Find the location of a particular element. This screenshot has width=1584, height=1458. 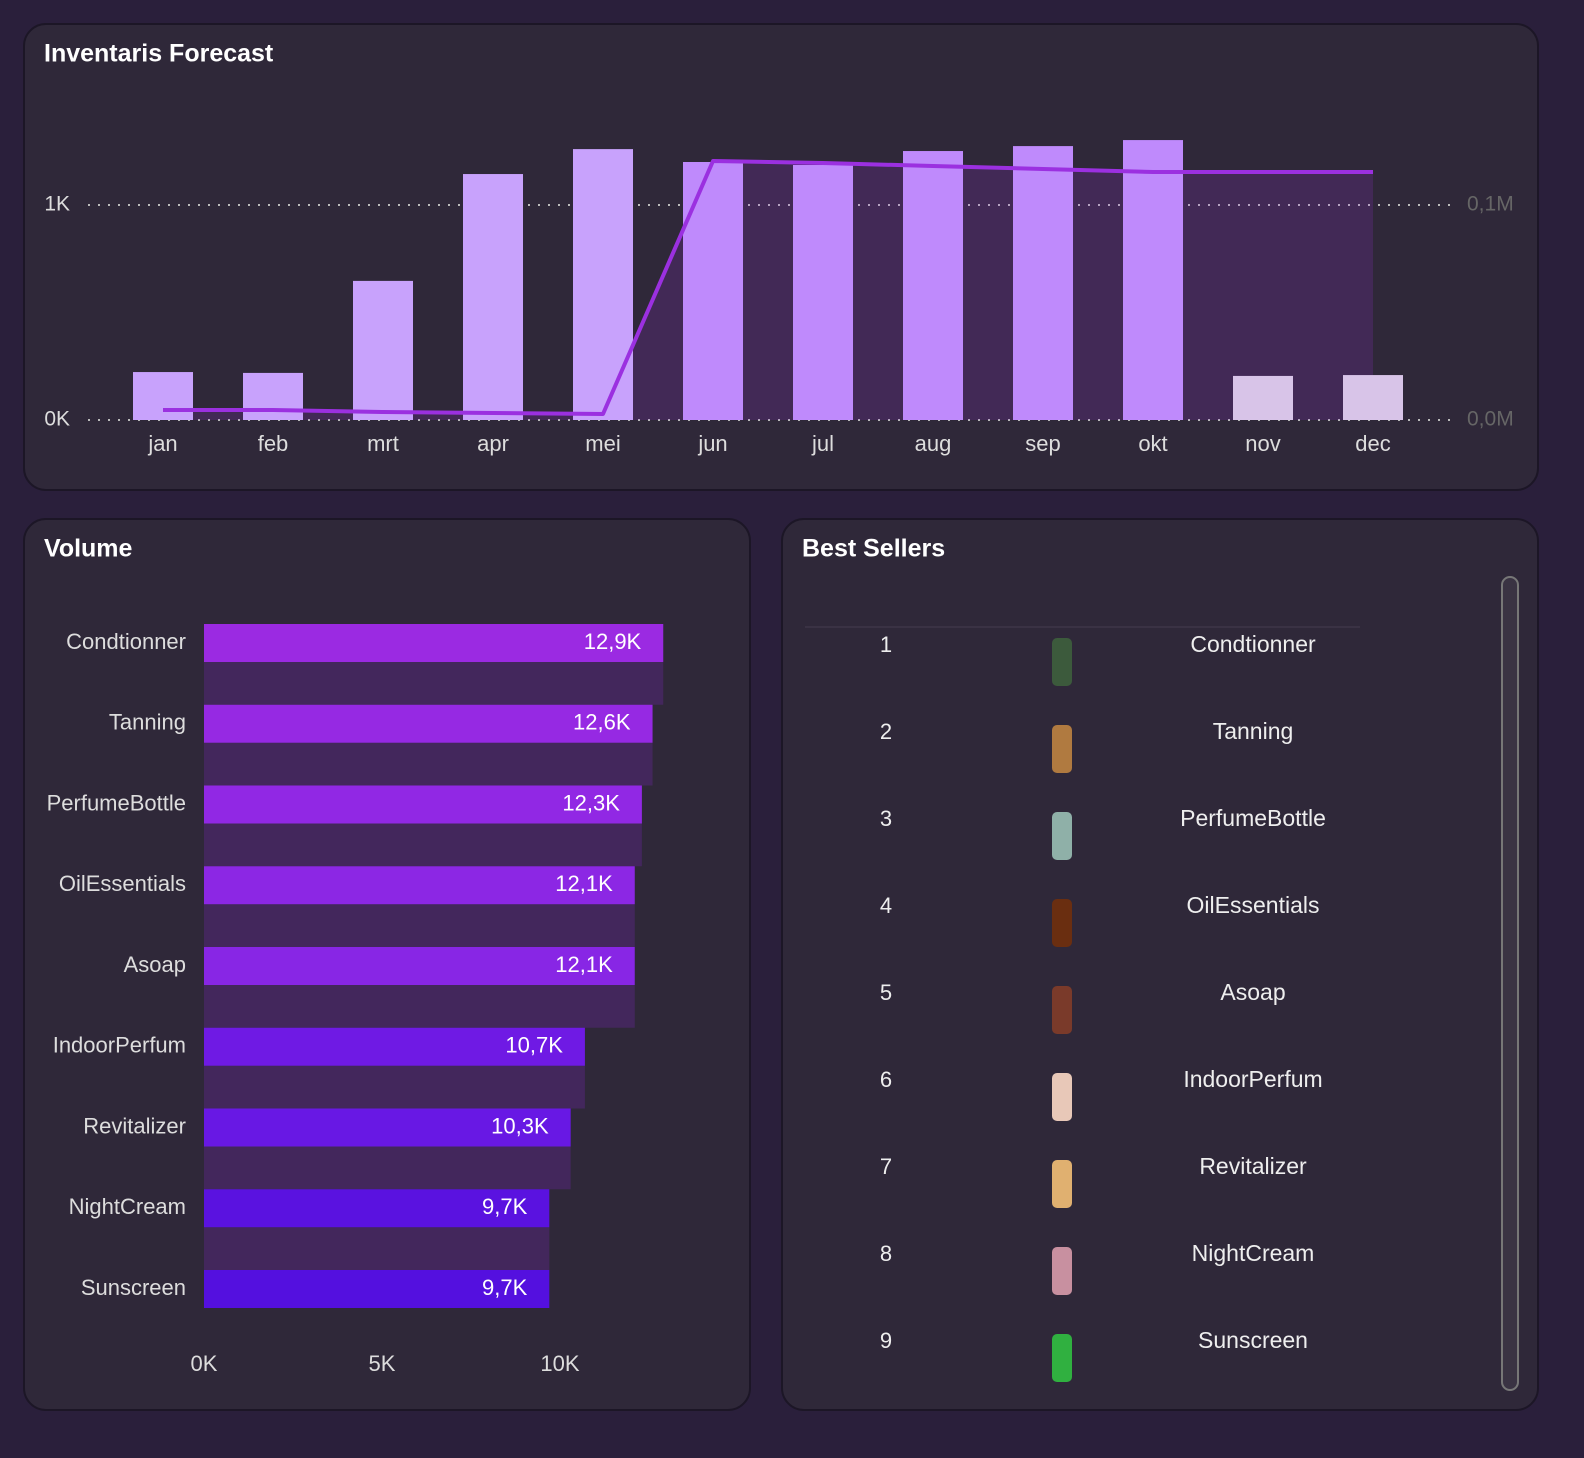

value-label: 12,9K is located at coordinates (613, 641).